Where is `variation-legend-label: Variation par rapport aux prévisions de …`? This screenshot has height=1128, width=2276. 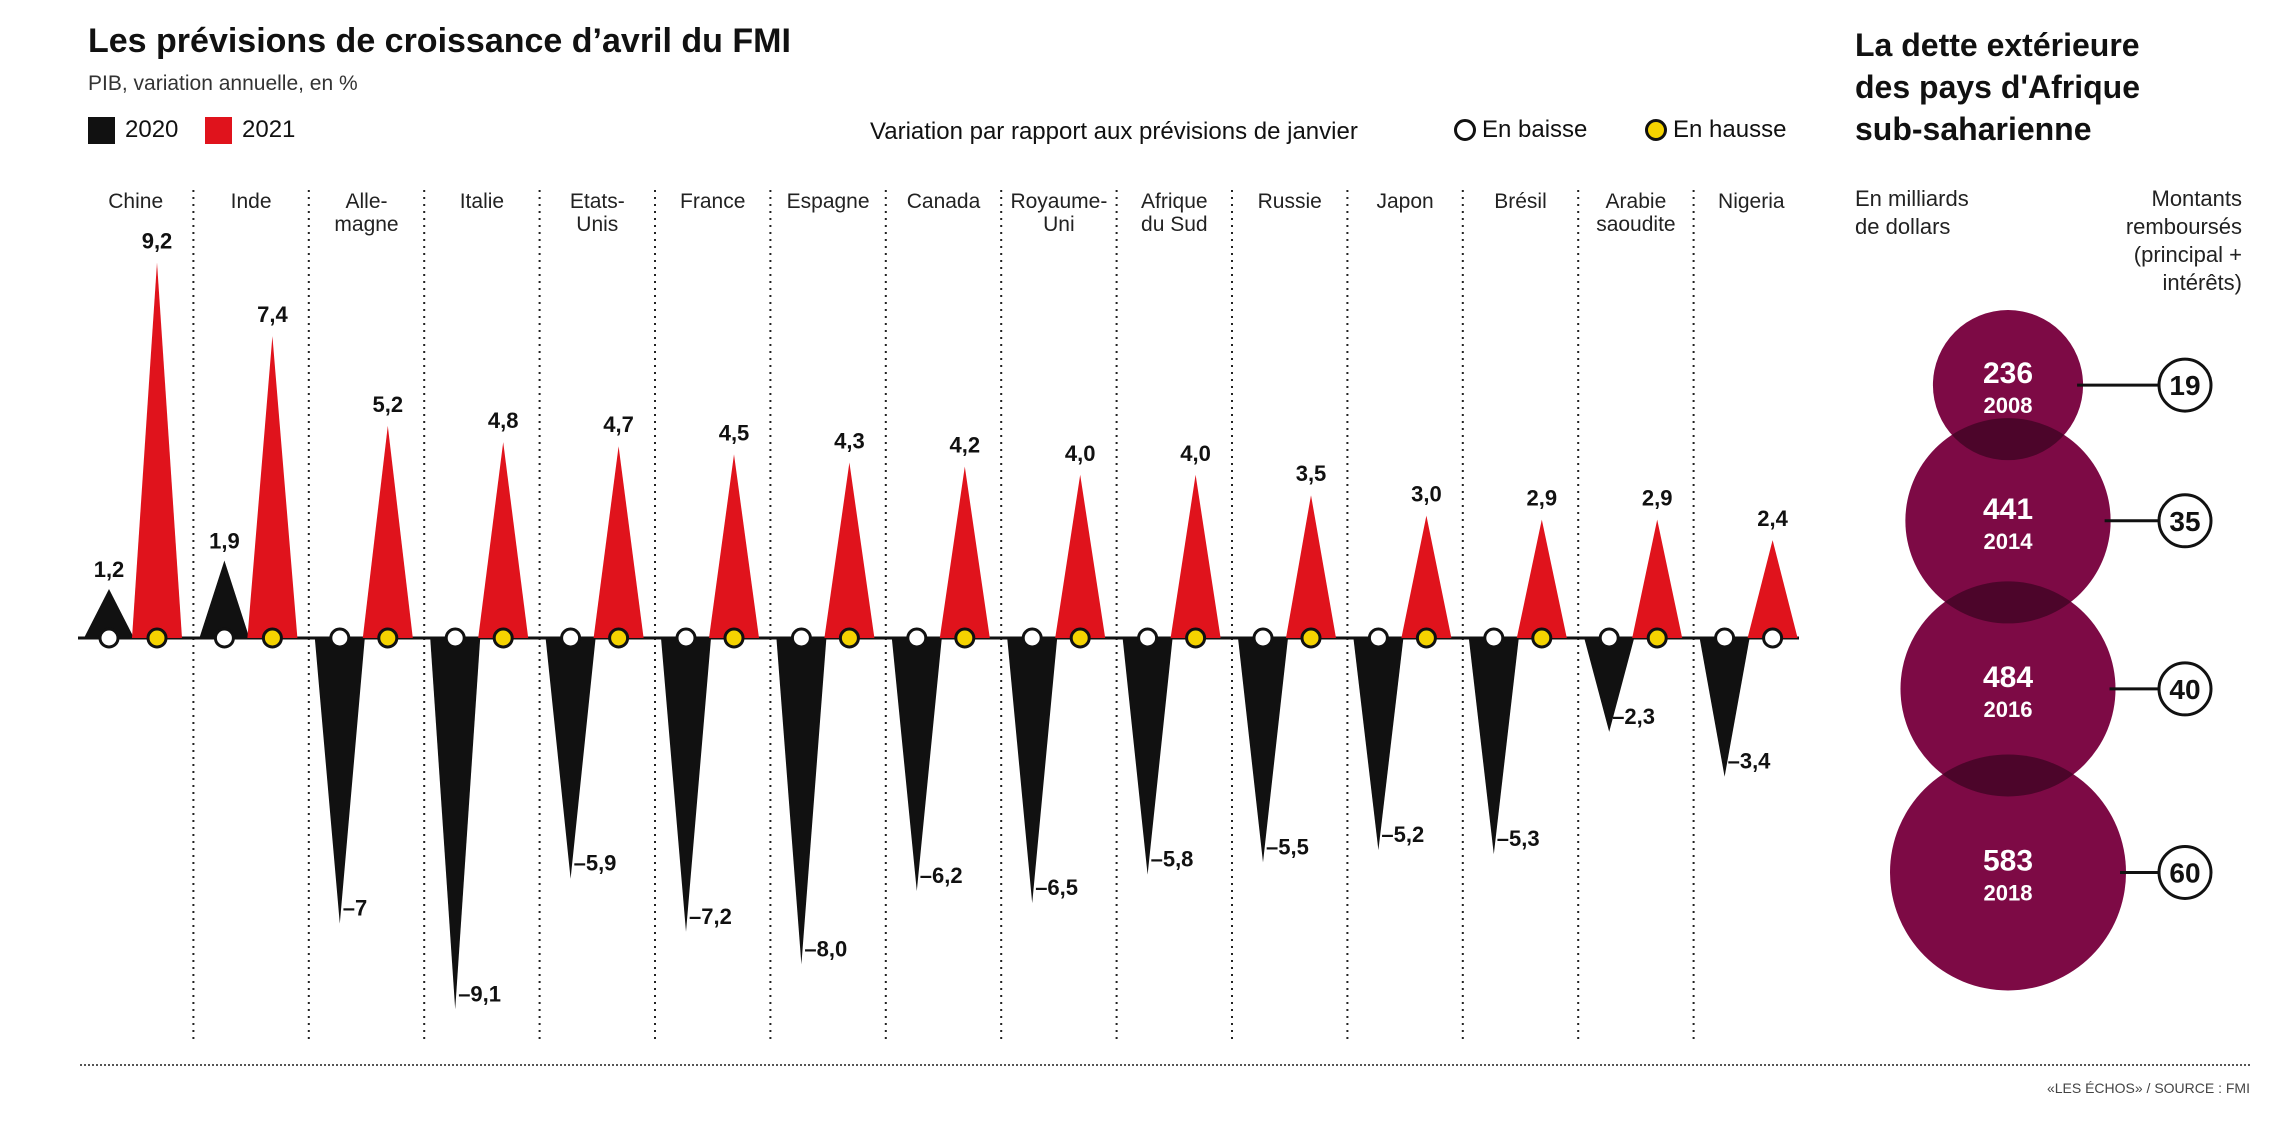 variation-legend-label: Variation par rapport aux prévisions de … is located at coordinates (1114, 131).